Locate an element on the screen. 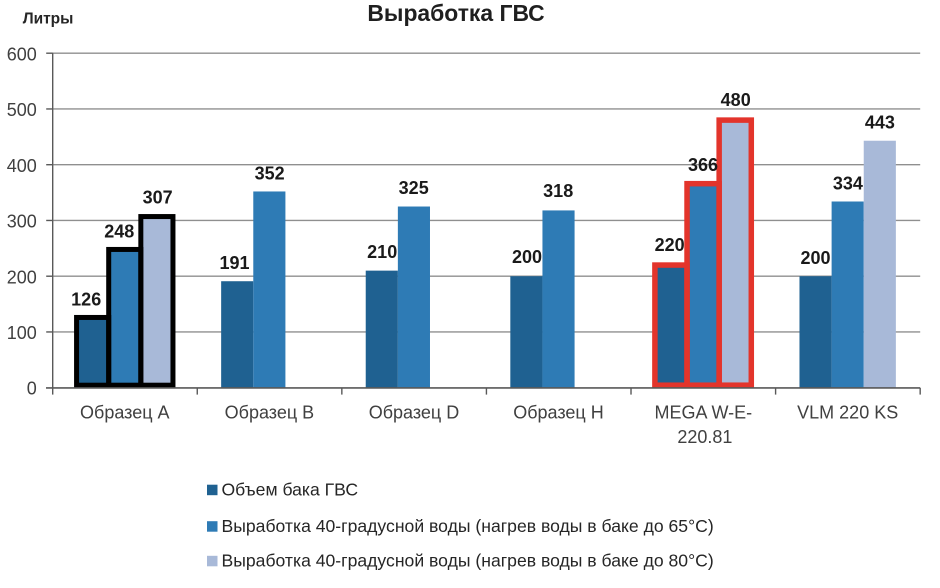  svg-text: Литры is located at coordinates (48, 19).